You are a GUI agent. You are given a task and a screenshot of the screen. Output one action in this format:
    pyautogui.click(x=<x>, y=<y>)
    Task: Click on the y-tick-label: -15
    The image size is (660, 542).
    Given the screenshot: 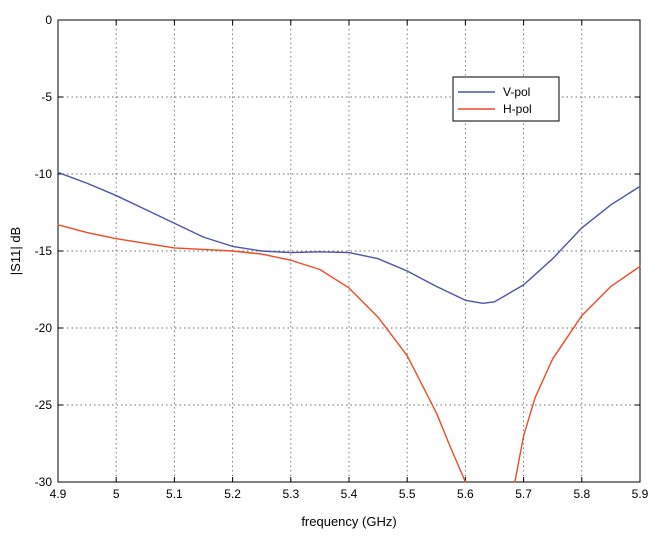 What is the action you would take?
    pyautogui.click(x=44, y=251)
    